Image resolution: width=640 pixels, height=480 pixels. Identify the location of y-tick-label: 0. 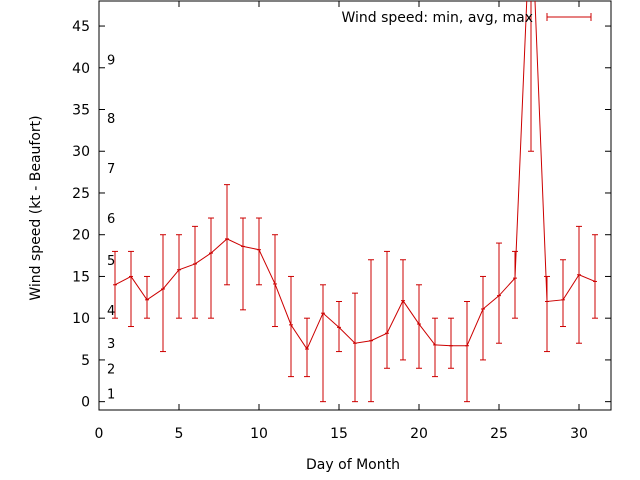
(85, 403).